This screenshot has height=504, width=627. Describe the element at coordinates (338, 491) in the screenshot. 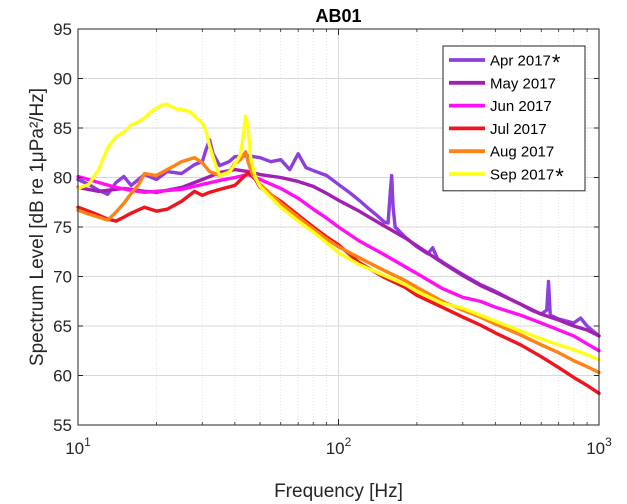

I see `x-axis-title: Frequency [Hz]` at that location.